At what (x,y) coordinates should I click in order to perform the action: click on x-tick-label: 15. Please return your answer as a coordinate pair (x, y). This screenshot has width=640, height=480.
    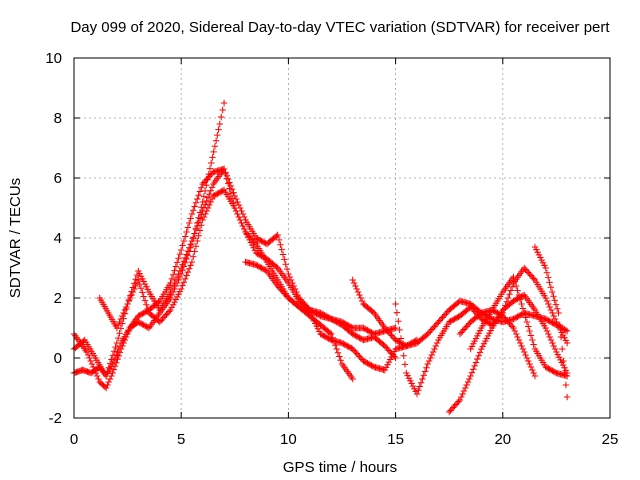
    Looking at the image, I should click on (395, 439).